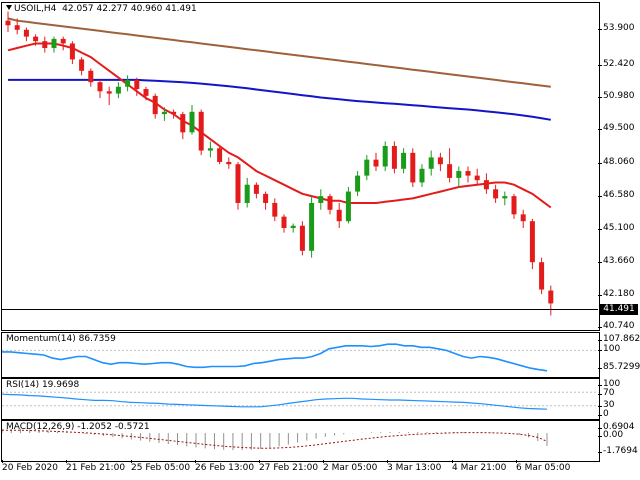 This screenshot has height=480, width=640. What do you see at coordinates (543, 466) in the screenshot?
I see `time-tick-label: 6 Mar 05:00` at bounding box center [543, 466].